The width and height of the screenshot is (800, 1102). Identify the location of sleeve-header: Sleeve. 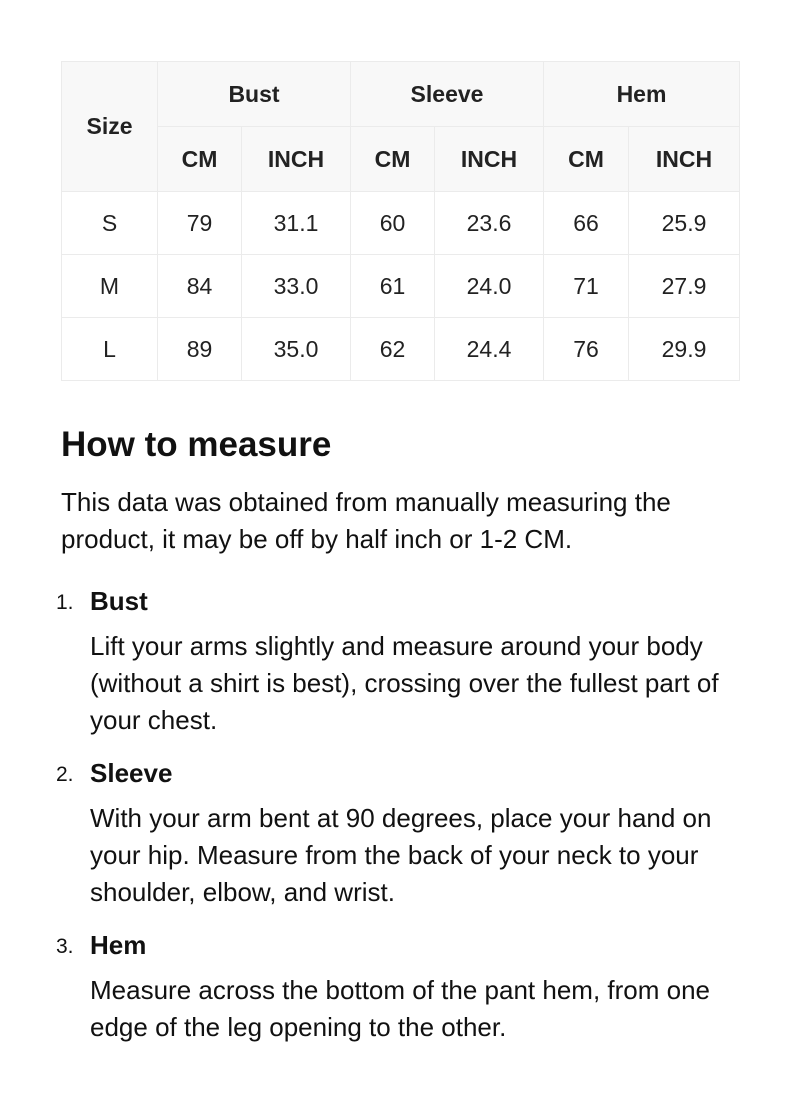
(447, 94).